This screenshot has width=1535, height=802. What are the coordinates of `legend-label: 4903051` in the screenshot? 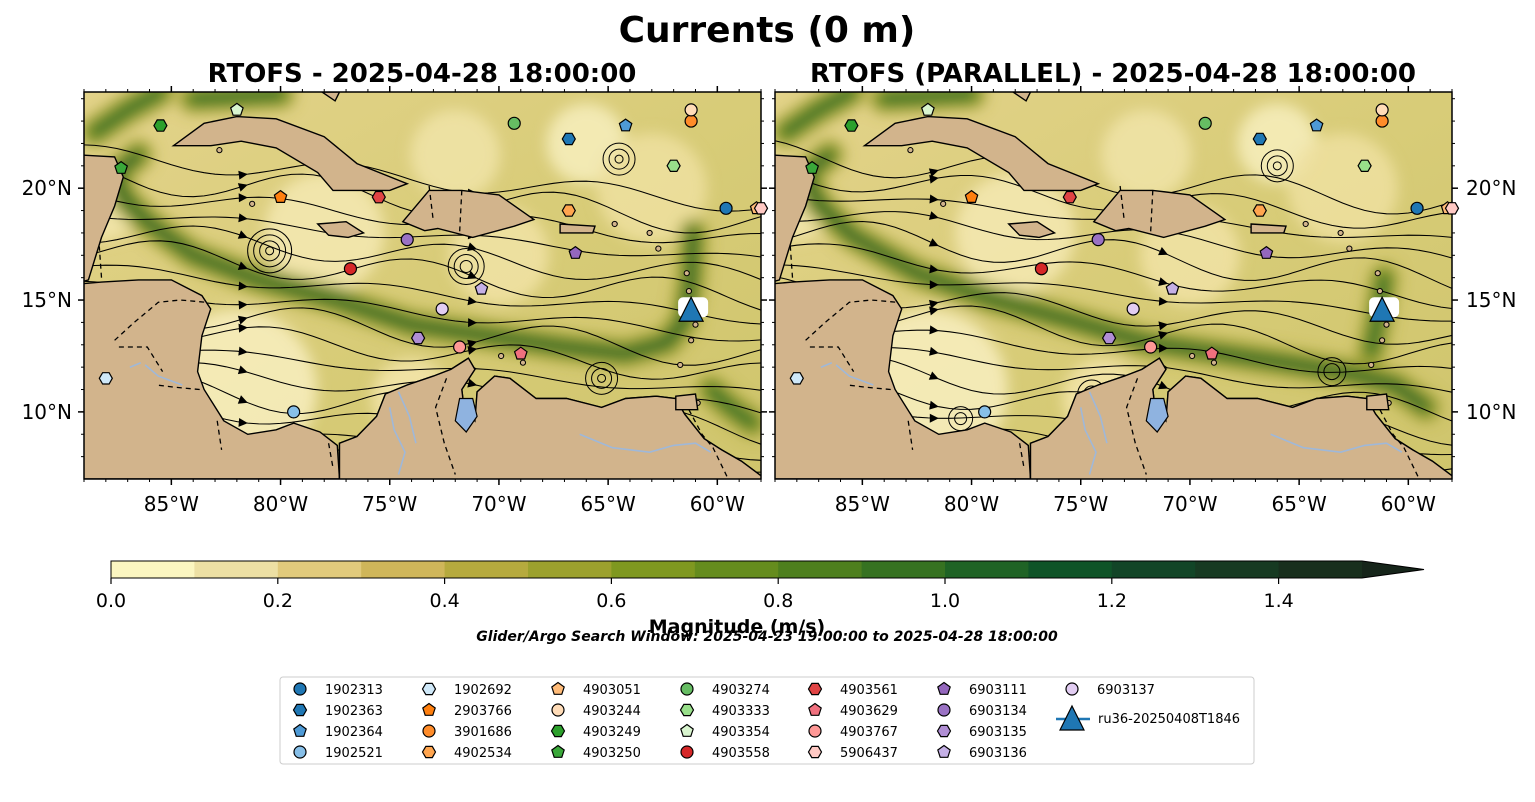 It's located at (612, 690).